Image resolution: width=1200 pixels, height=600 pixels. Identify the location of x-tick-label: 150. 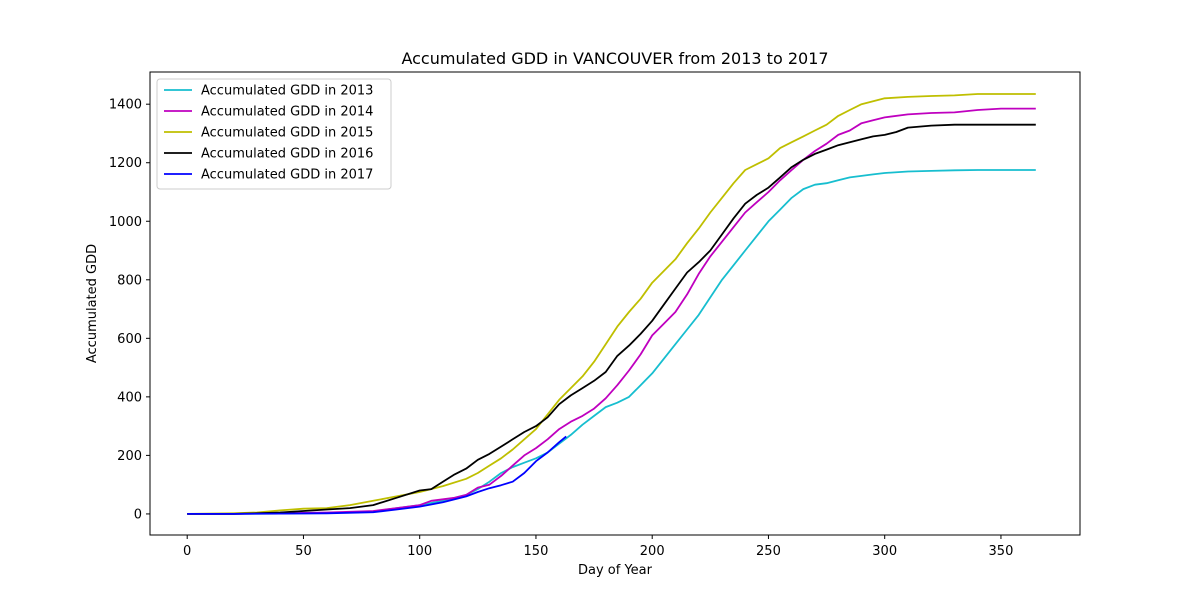
(536, 551).